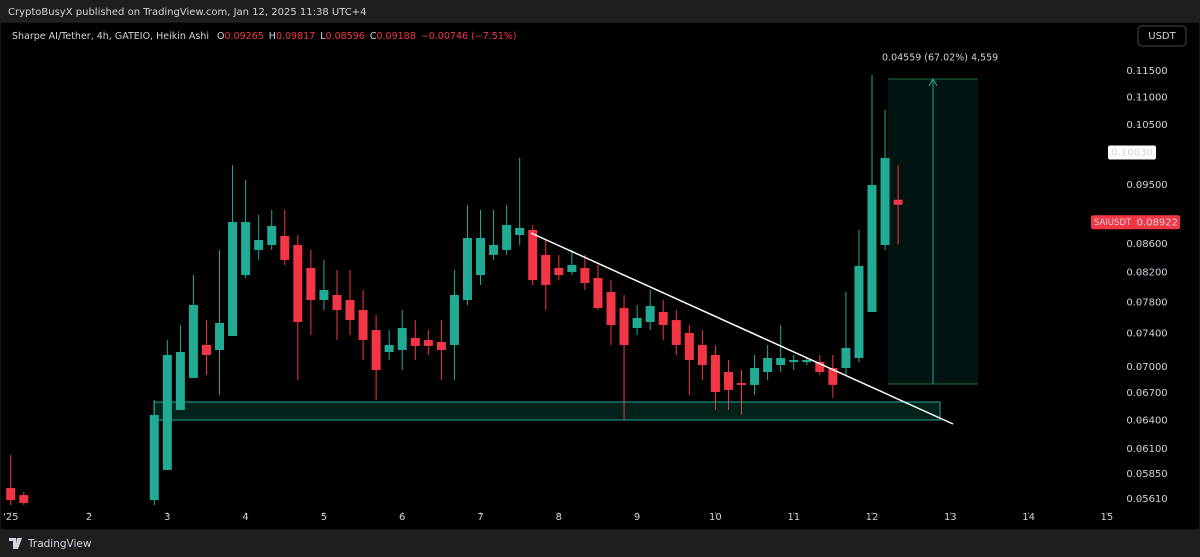 Image resolution: width=1200 pixels, height=557 pixels. I want to click on currency-button, so click(1162, 36).